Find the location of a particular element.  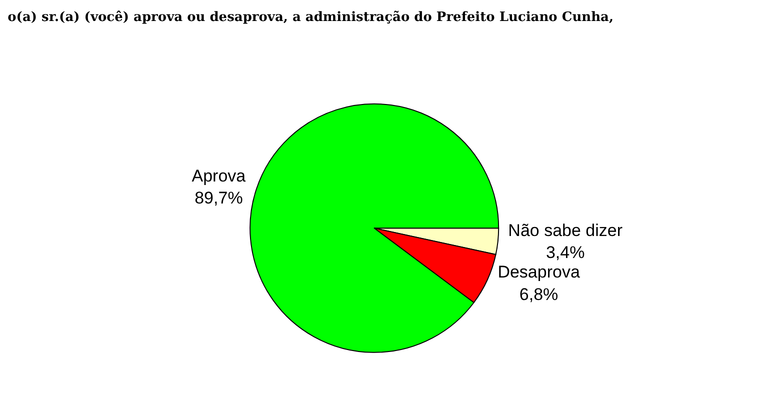

chart-title: o(a) sr.(a) (você) aprova ou desaprova, a administração do Prefeito Luciano Cunha, is located at coordinates (311, 17).